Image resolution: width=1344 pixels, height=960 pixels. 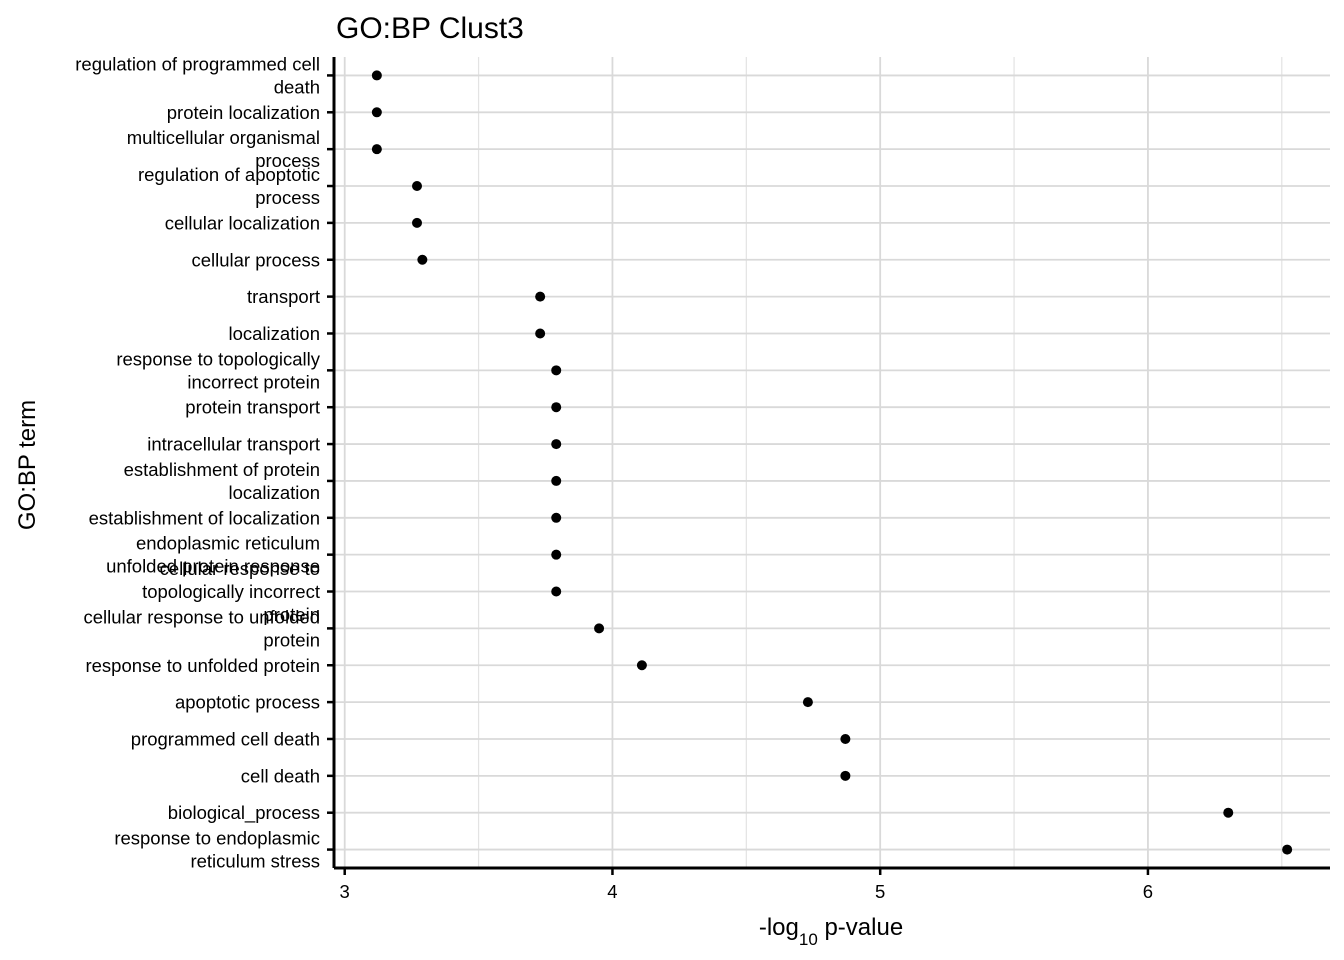 I want to click on x-tick-label: 5, so click(x=880, y=891).